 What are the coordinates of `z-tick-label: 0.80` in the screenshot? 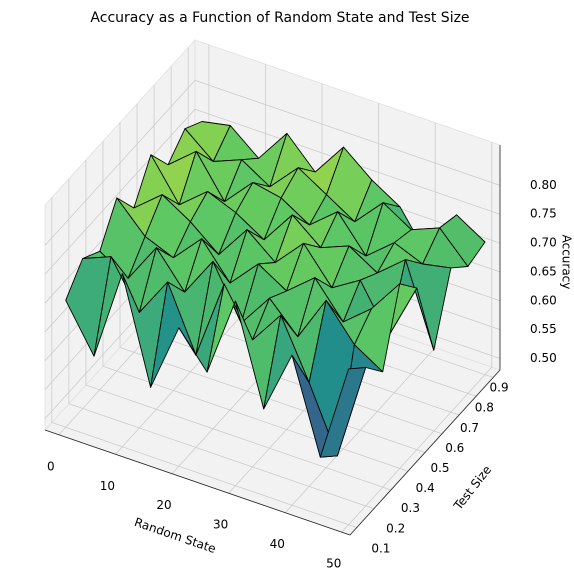 It's located at (543, 185).